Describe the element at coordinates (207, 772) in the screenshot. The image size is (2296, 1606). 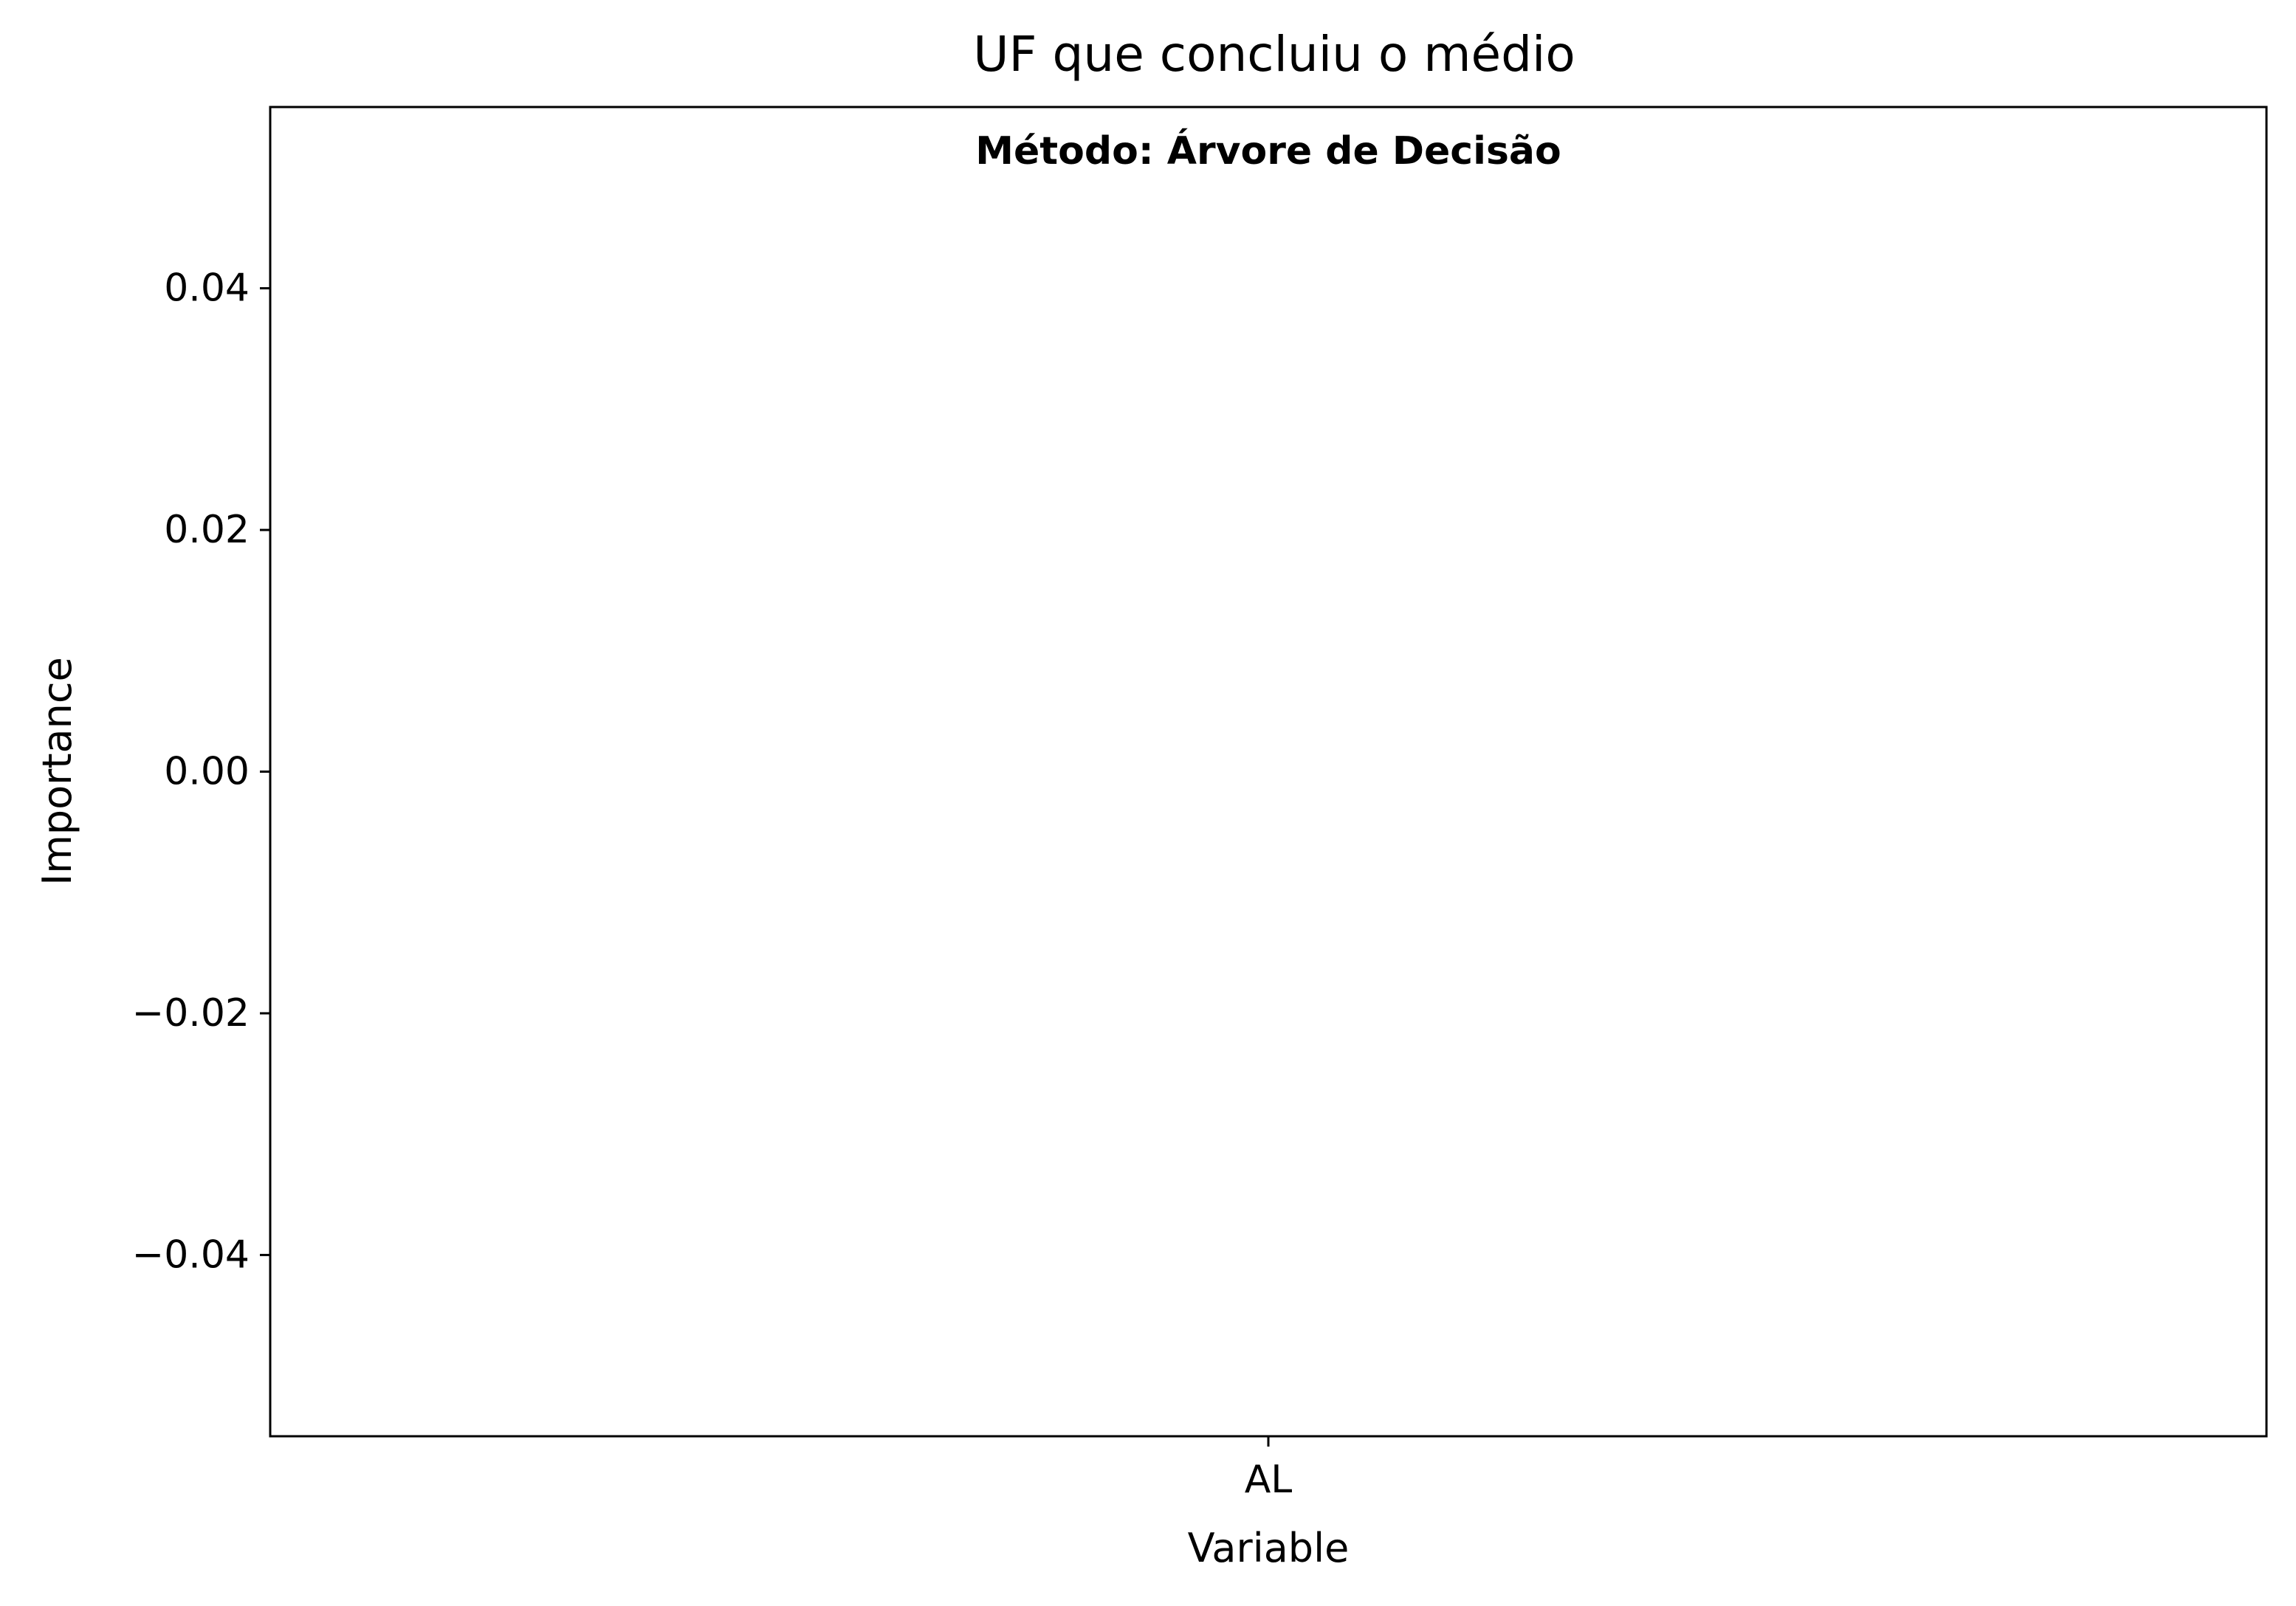
I see `y-tick-label: 0.00` at that location.